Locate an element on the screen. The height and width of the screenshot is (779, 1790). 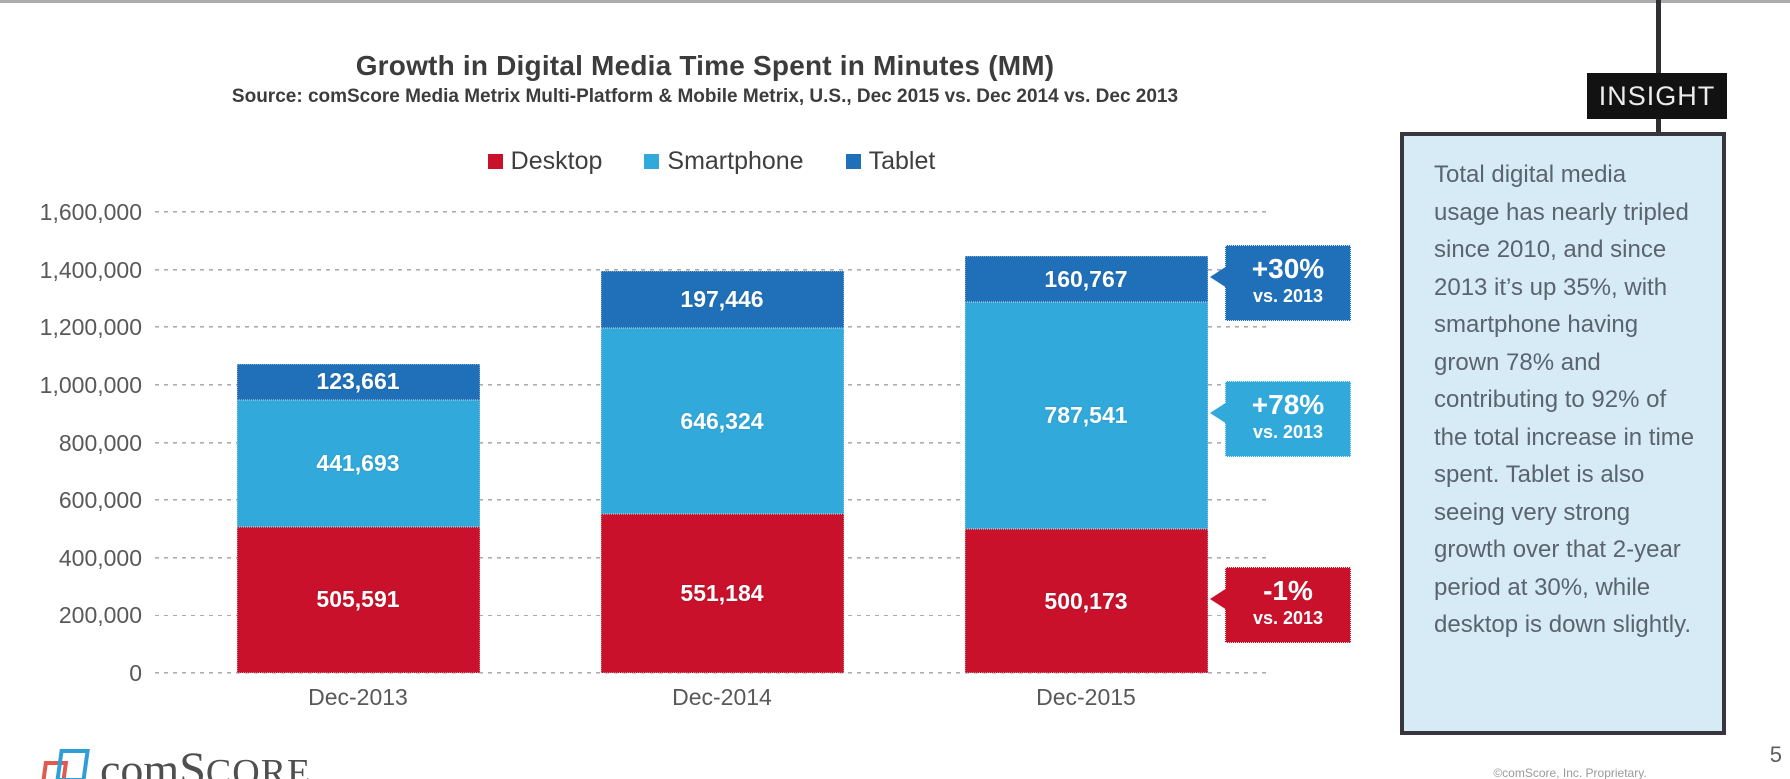
bar-value-label: 441,693 is located at coordinates (358, 463).